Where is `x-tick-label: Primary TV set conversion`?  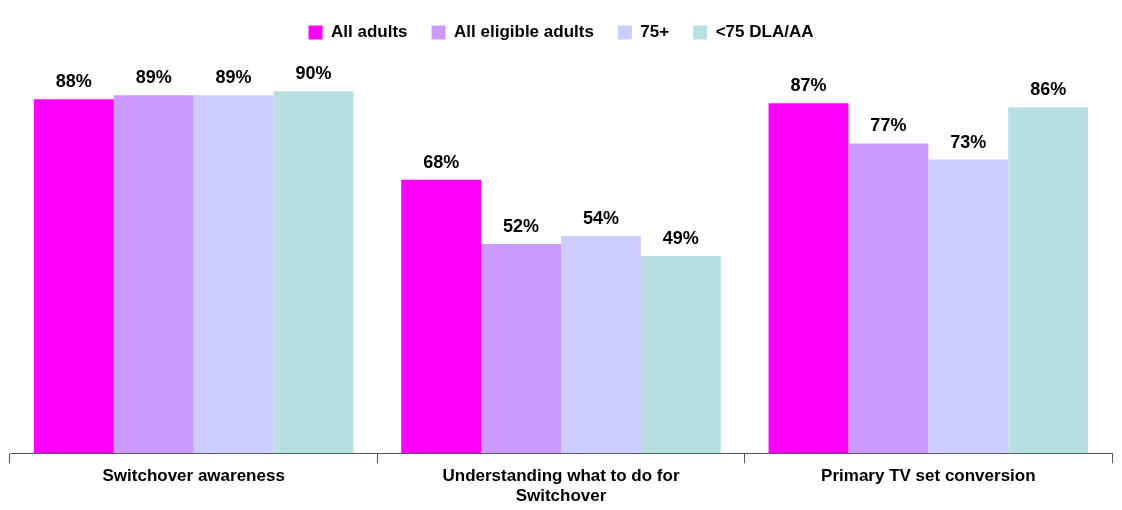
x-tick-label: Primary TV set conversion is located at coordinates (928, 476).